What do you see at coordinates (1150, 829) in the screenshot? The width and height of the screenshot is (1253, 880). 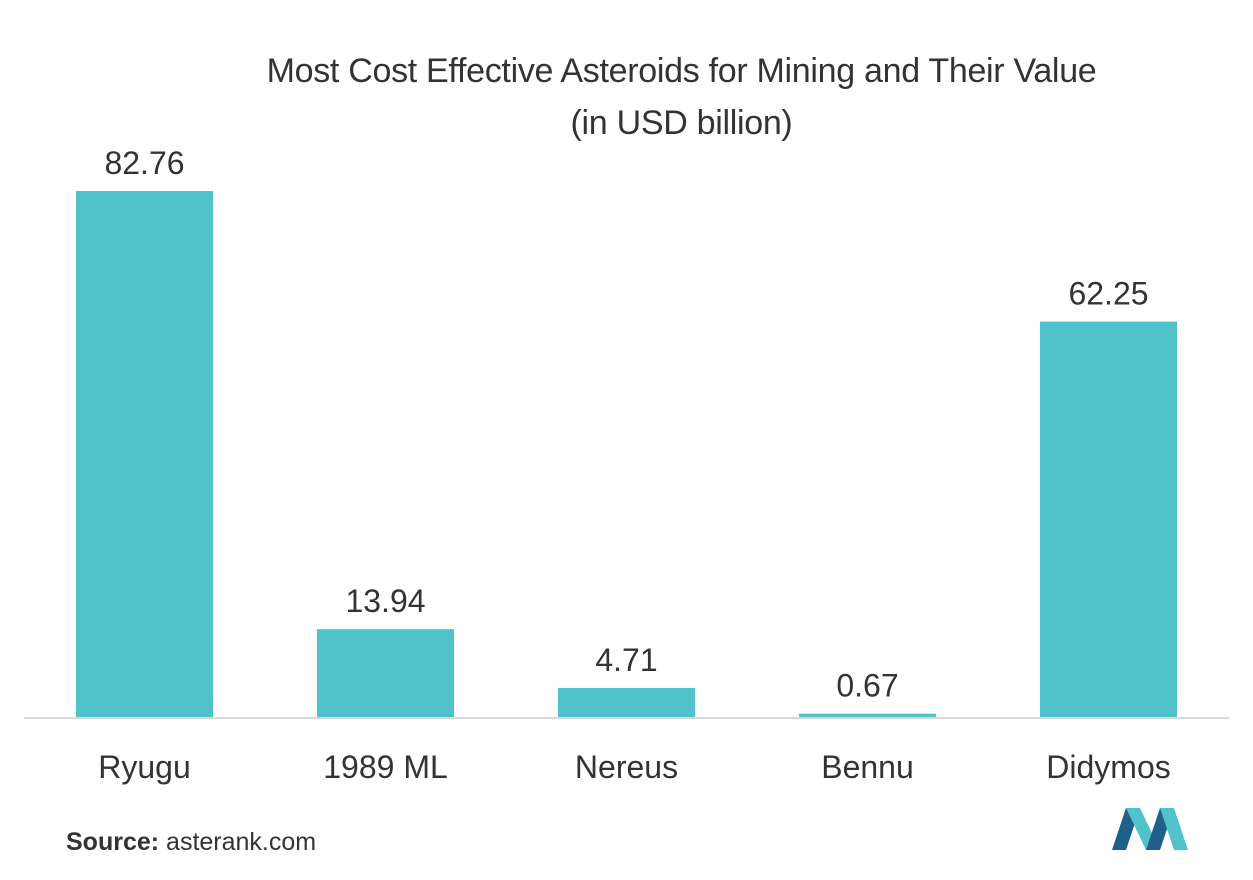 I see `company-logo` at bounding box center [1150, 829].